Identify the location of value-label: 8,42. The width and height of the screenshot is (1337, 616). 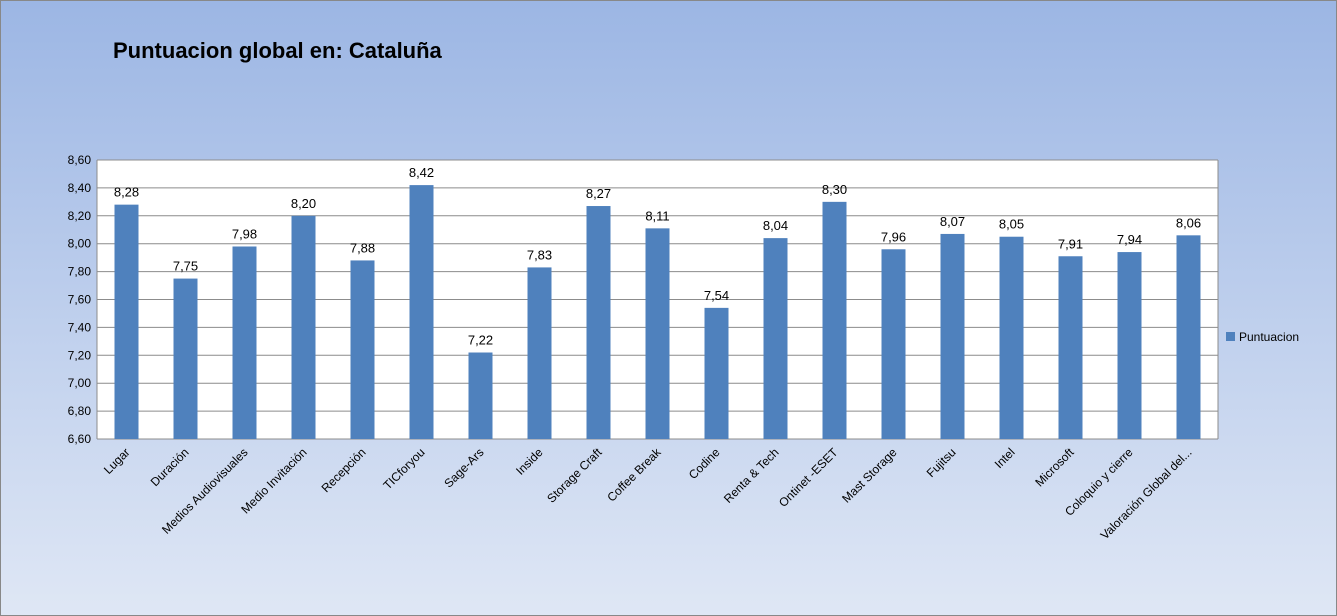
(421, 172).